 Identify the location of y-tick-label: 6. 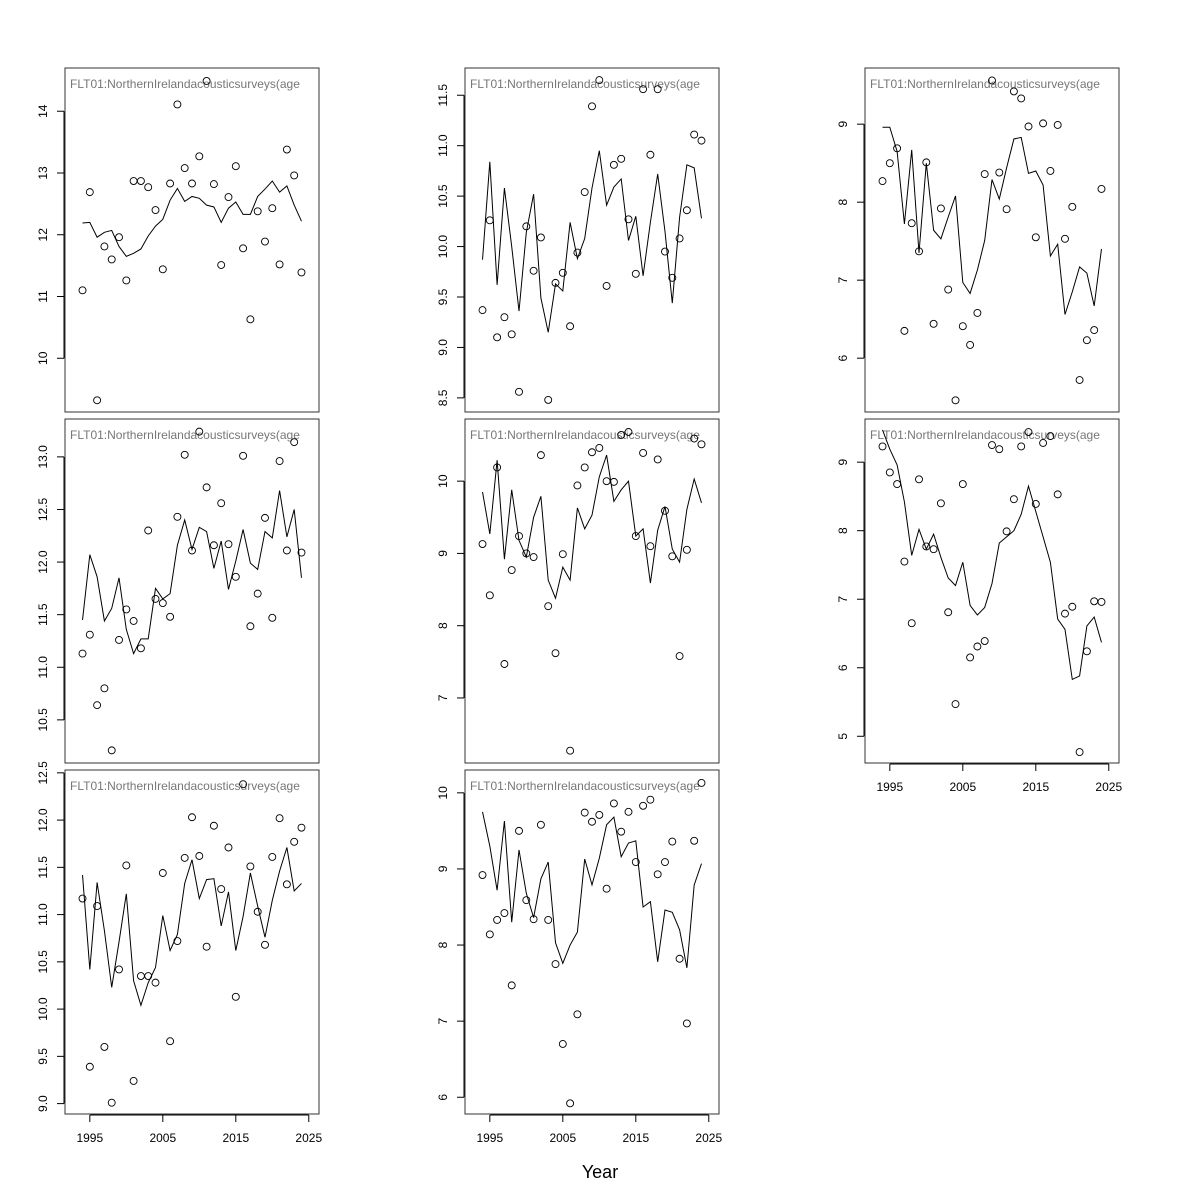
(843, 667).